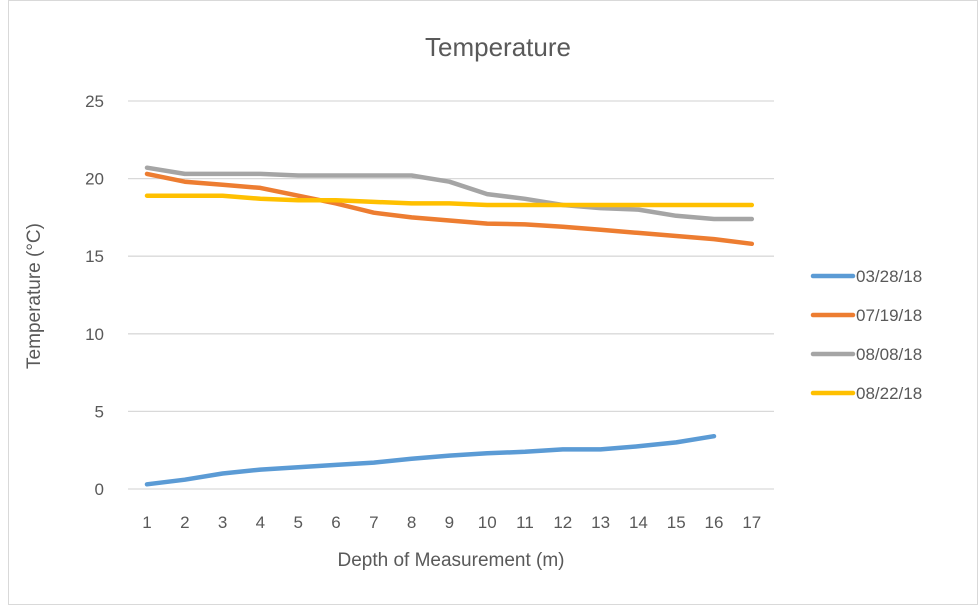 This screenshot has height=606, width=980. Describe the element at coordinates (866, 335) in the screenshot. I see `legend: 03/28/18 07/19/18 08/08/18 08/22/18` at that location.